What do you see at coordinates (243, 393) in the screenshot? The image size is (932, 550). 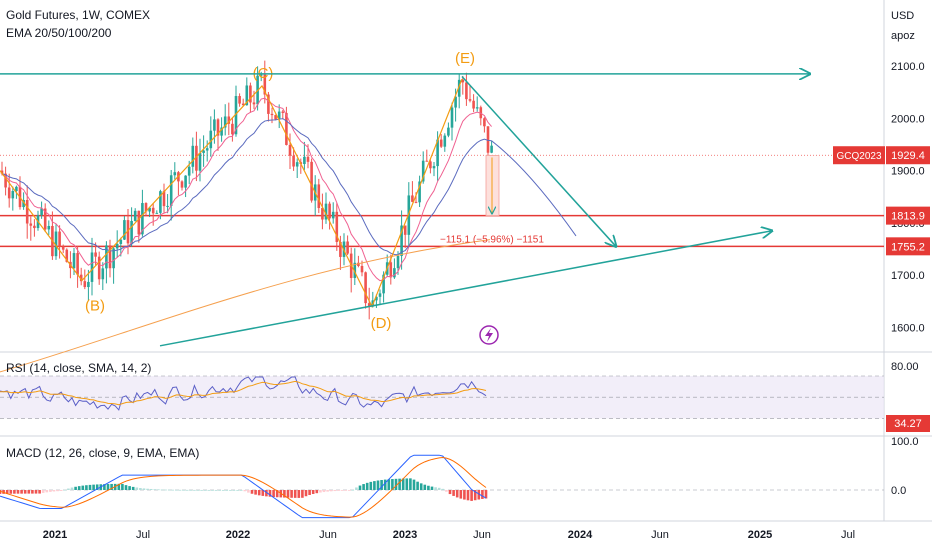 I see `rsi-signal-line` at bounding box center [243, 393].